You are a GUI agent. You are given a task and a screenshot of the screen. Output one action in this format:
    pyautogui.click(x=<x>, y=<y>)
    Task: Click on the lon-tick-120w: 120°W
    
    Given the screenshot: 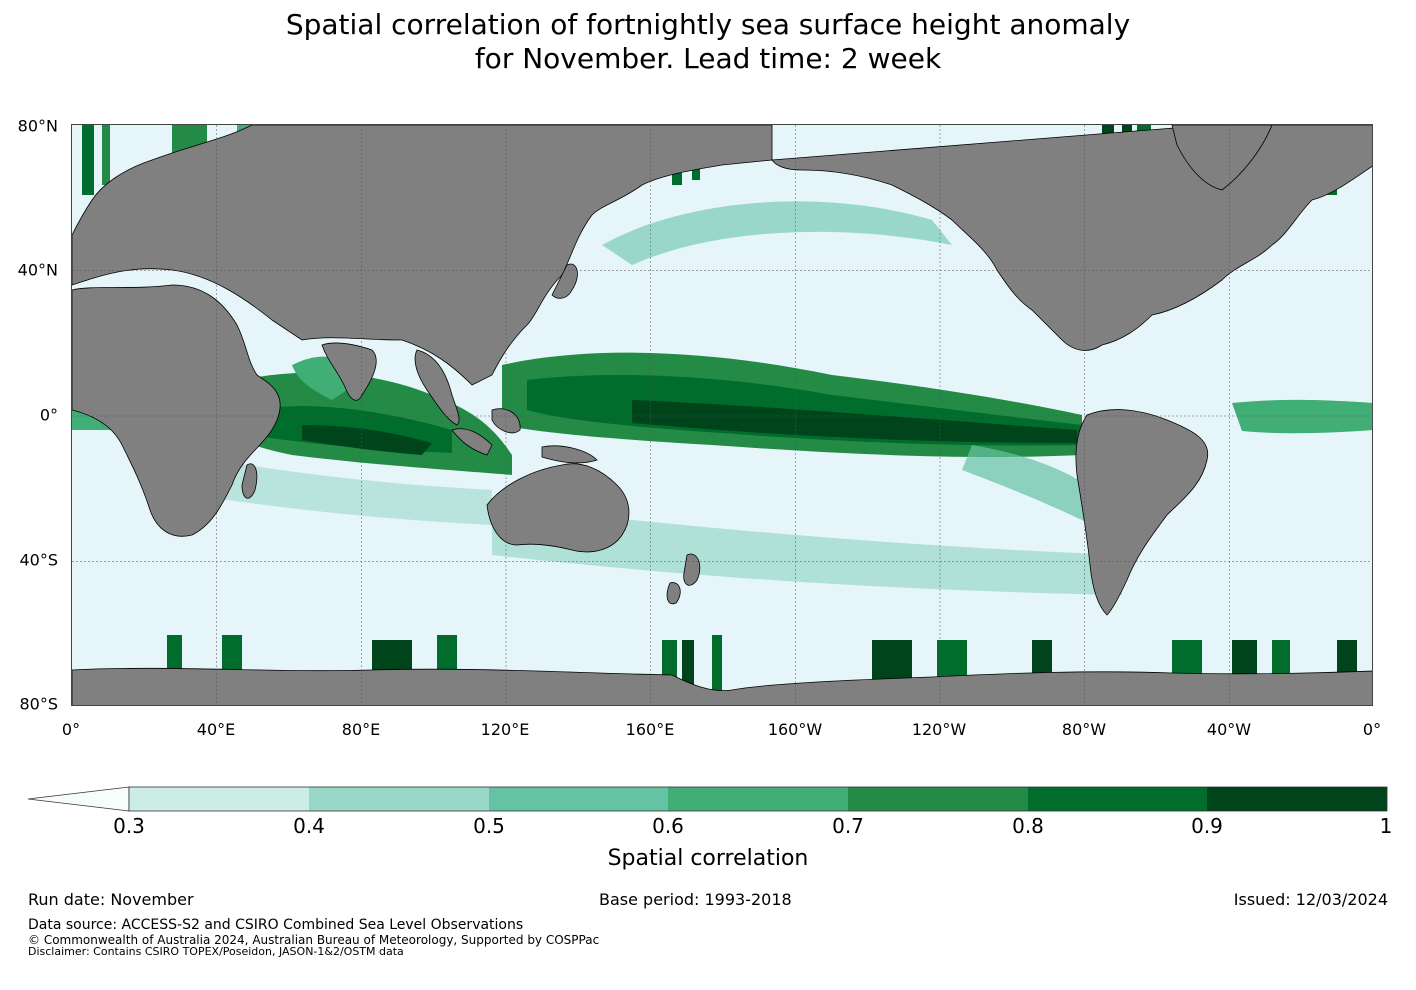 What is the action you would take?
    pyautogui.click(x=939, y=729)
    